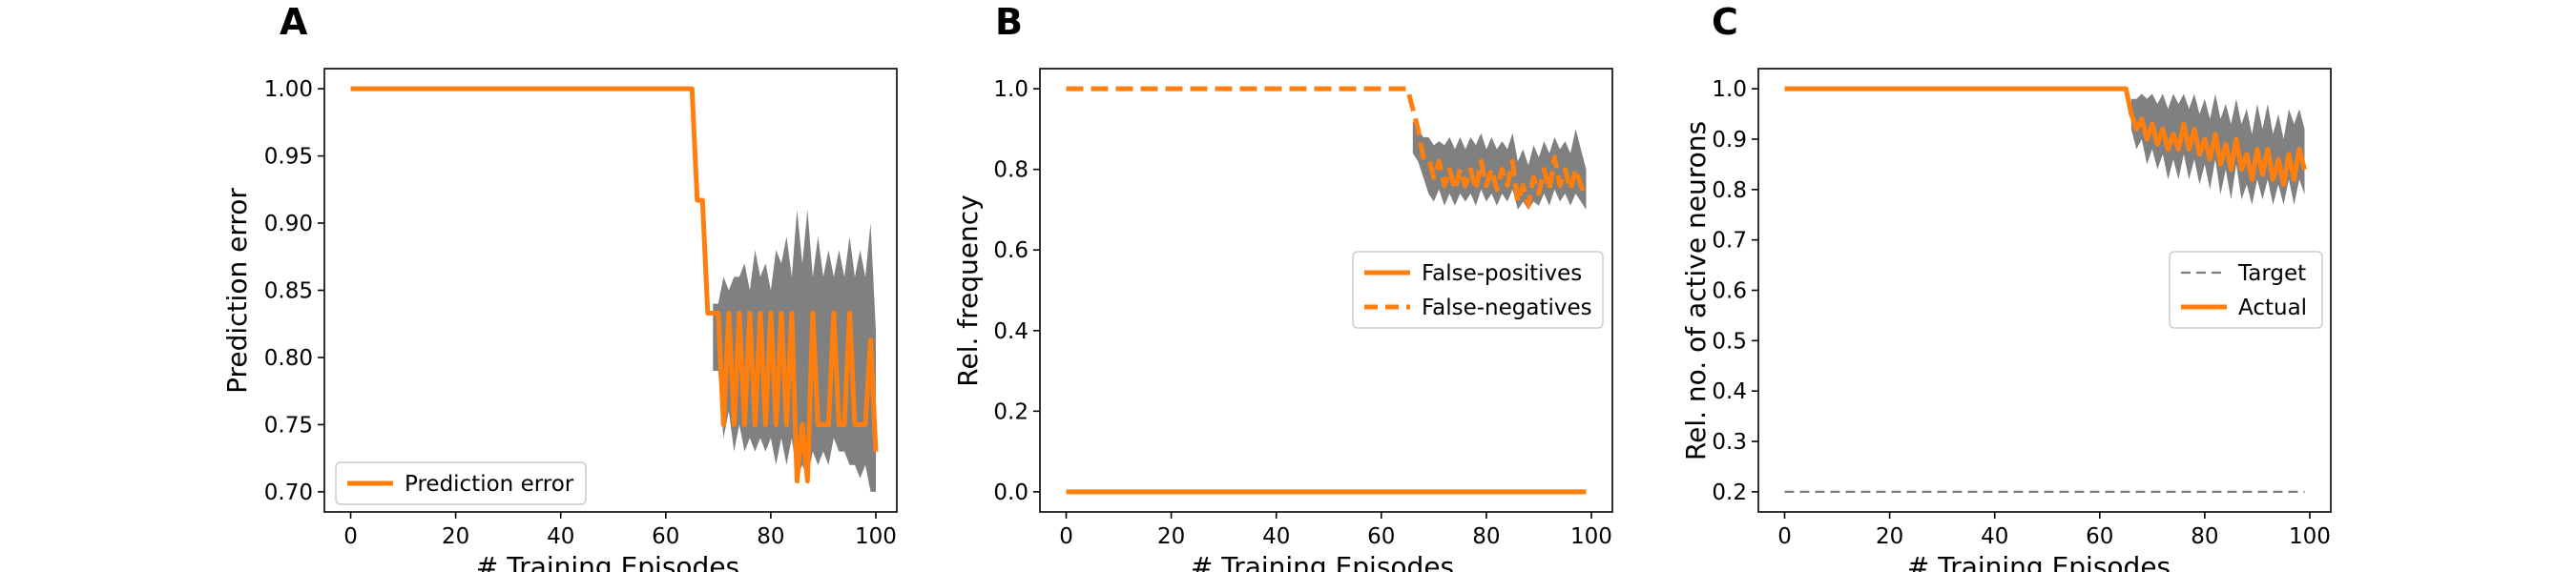 This screenshot has height=572, width=2576. Describe the element at coordinates (614, 285) in the screenshot. I see `panel-a-series-0-line` at that location.